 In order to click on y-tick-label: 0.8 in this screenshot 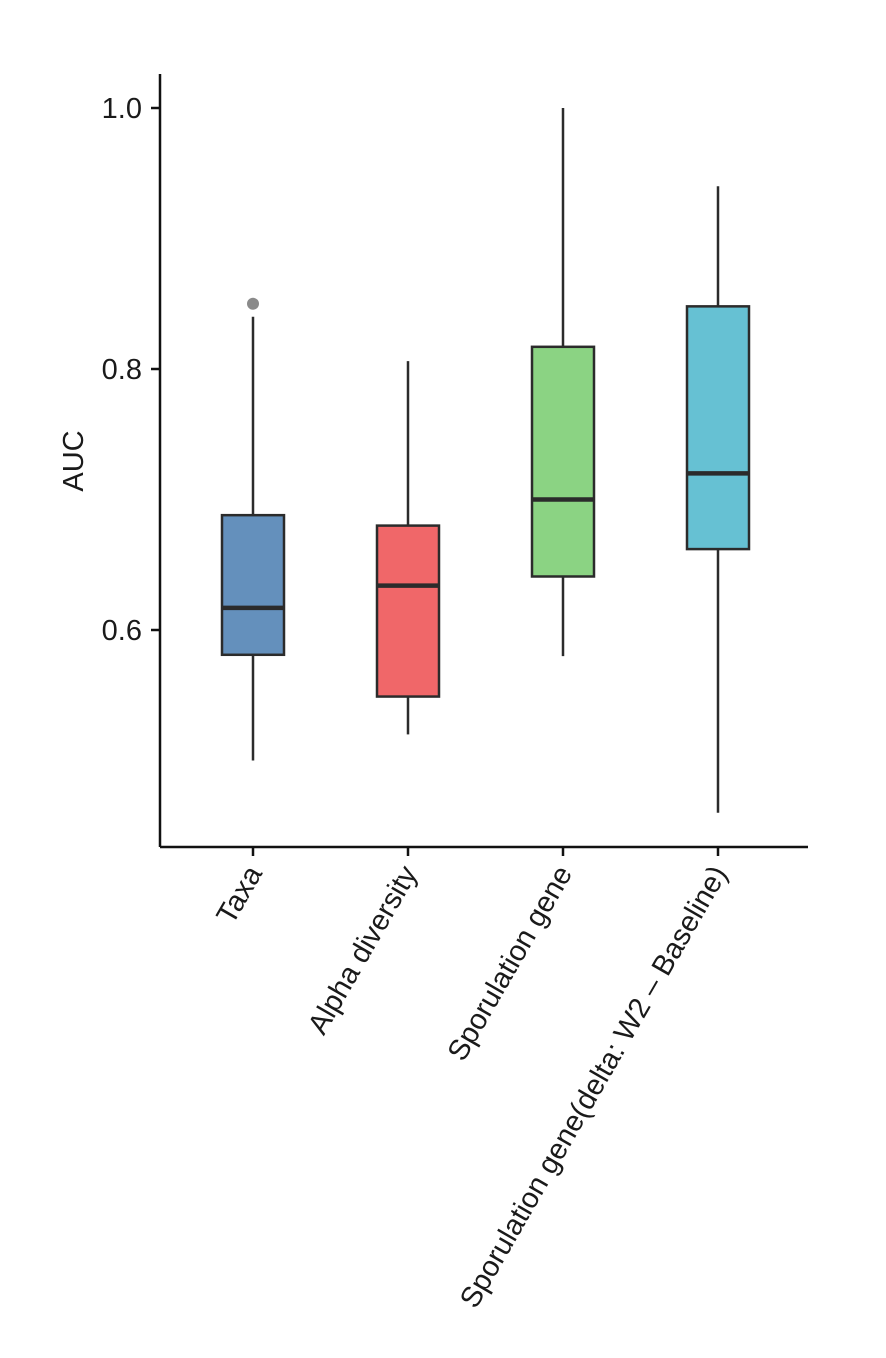, I will do `click(122, 370)`.